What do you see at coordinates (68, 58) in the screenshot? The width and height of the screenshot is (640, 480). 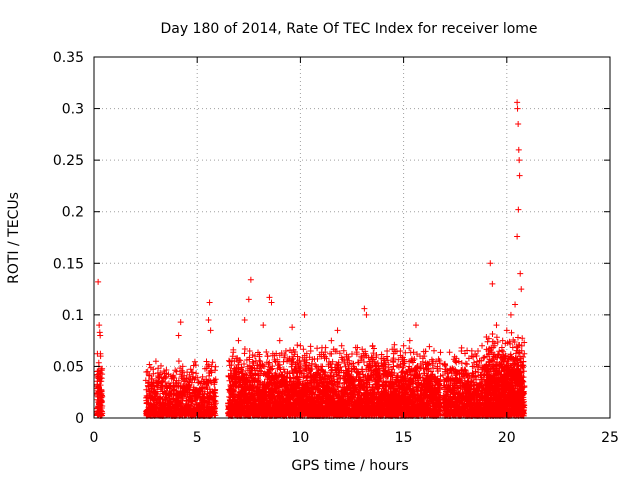 I see `y-tick-label: 0.35` at bounding box center [68, 58].